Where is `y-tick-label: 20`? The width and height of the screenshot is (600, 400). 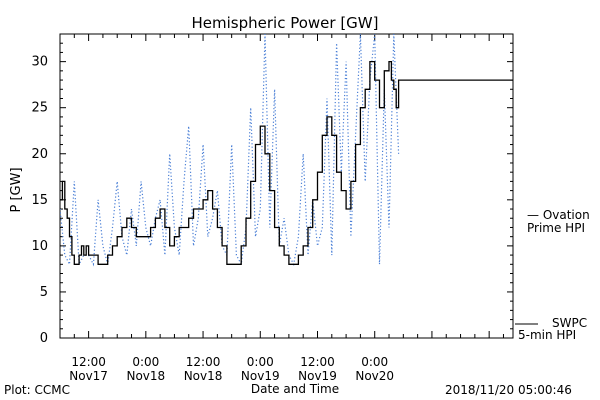 y-tick-label: 20 is located at coordinates (39, 154).